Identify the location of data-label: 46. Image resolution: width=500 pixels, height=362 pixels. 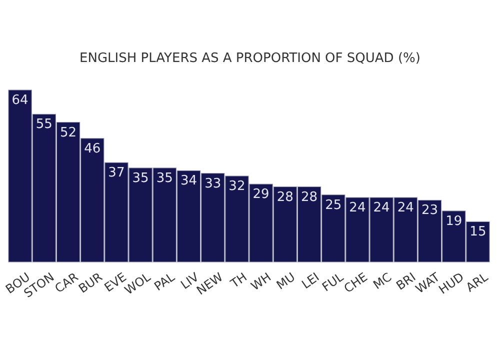
(92, 148).